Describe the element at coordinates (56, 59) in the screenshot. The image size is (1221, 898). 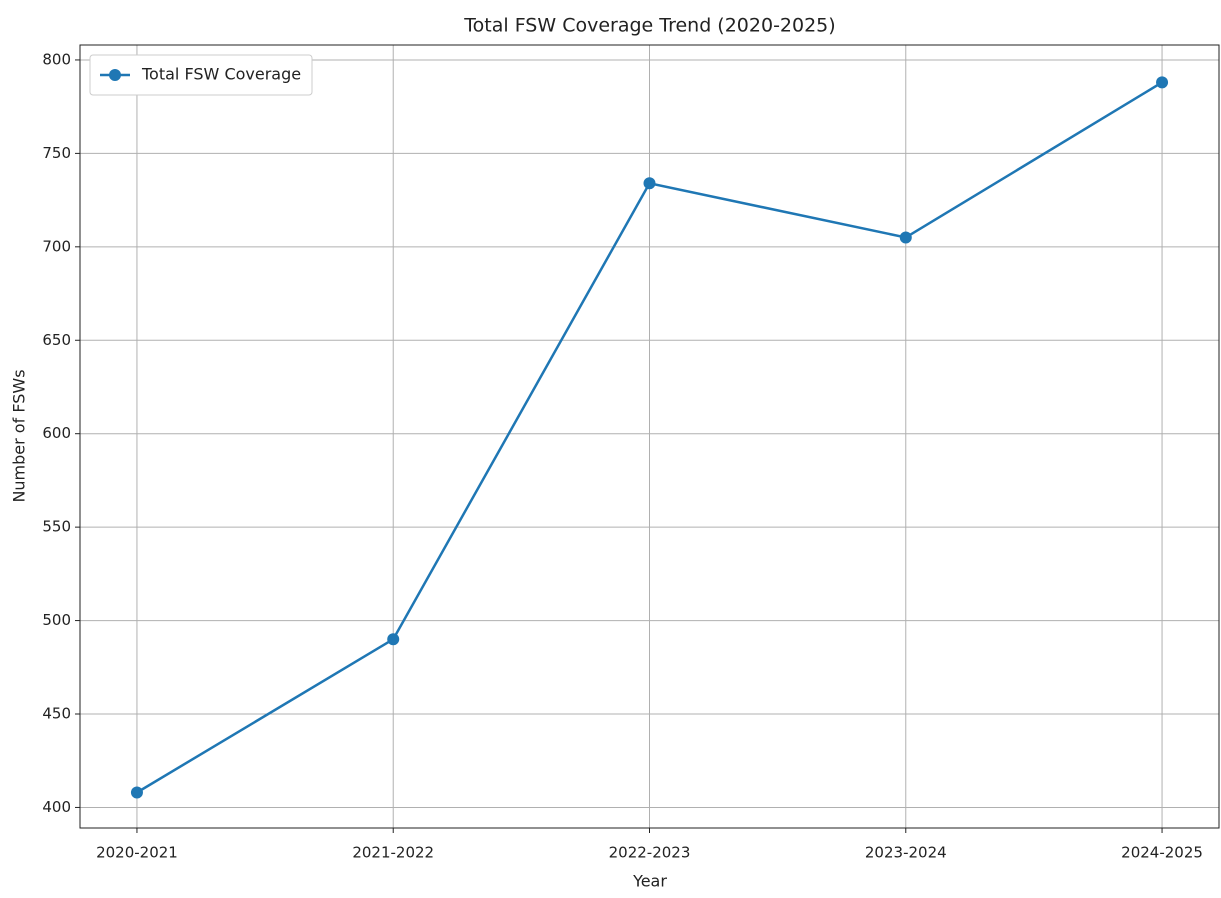
I see `y-tick-label: 800` at that location.